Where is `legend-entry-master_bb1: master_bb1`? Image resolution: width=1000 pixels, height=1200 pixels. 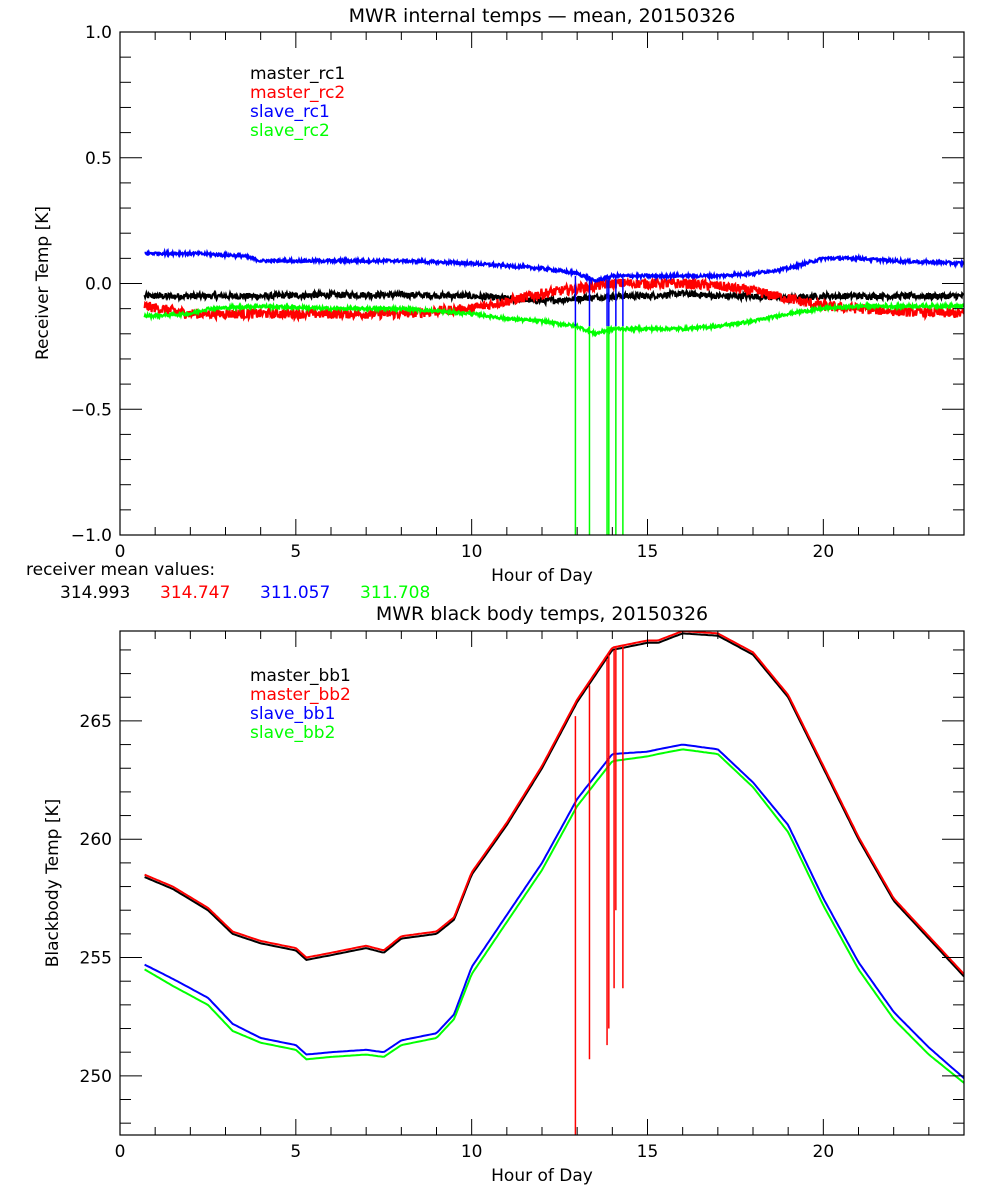
legend-entry-master_bb1: master_bb1 is located at coordinates (300, 676).